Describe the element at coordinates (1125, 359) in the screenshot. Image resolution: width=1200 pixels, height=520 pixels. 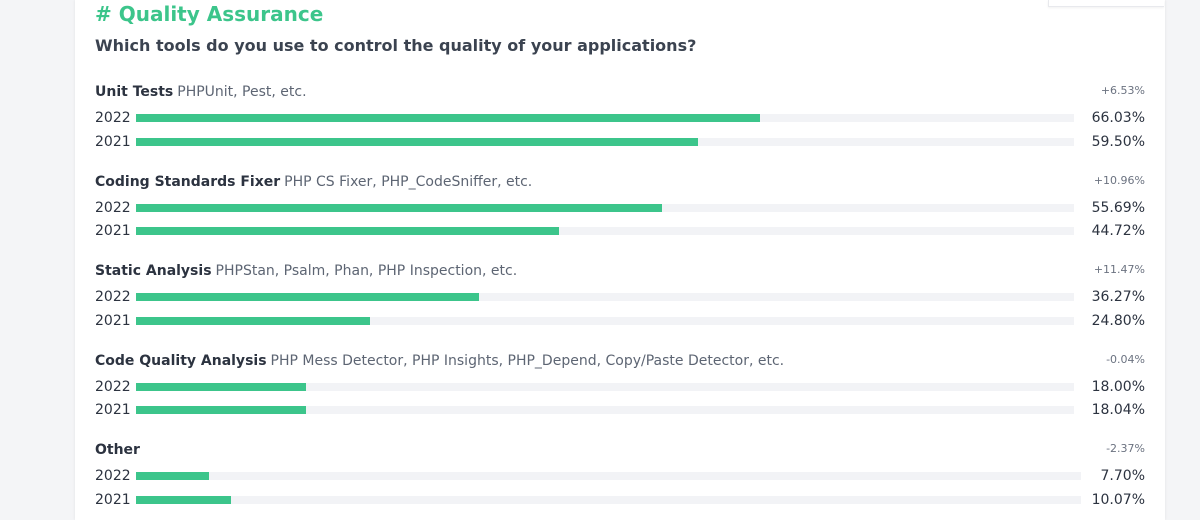
I see `change-label: -0.04%` at that location.